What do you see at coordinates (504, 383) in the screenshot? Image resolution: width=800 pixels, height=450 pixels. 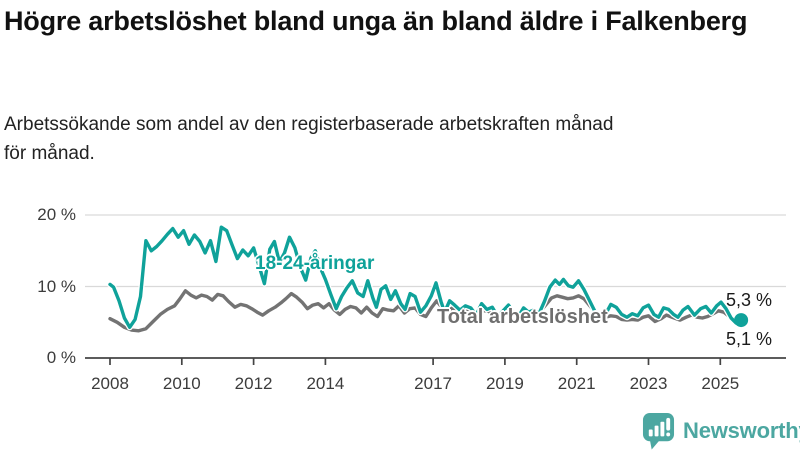 I see `x-tick-label: 2019` at bounding box center [504, 383].